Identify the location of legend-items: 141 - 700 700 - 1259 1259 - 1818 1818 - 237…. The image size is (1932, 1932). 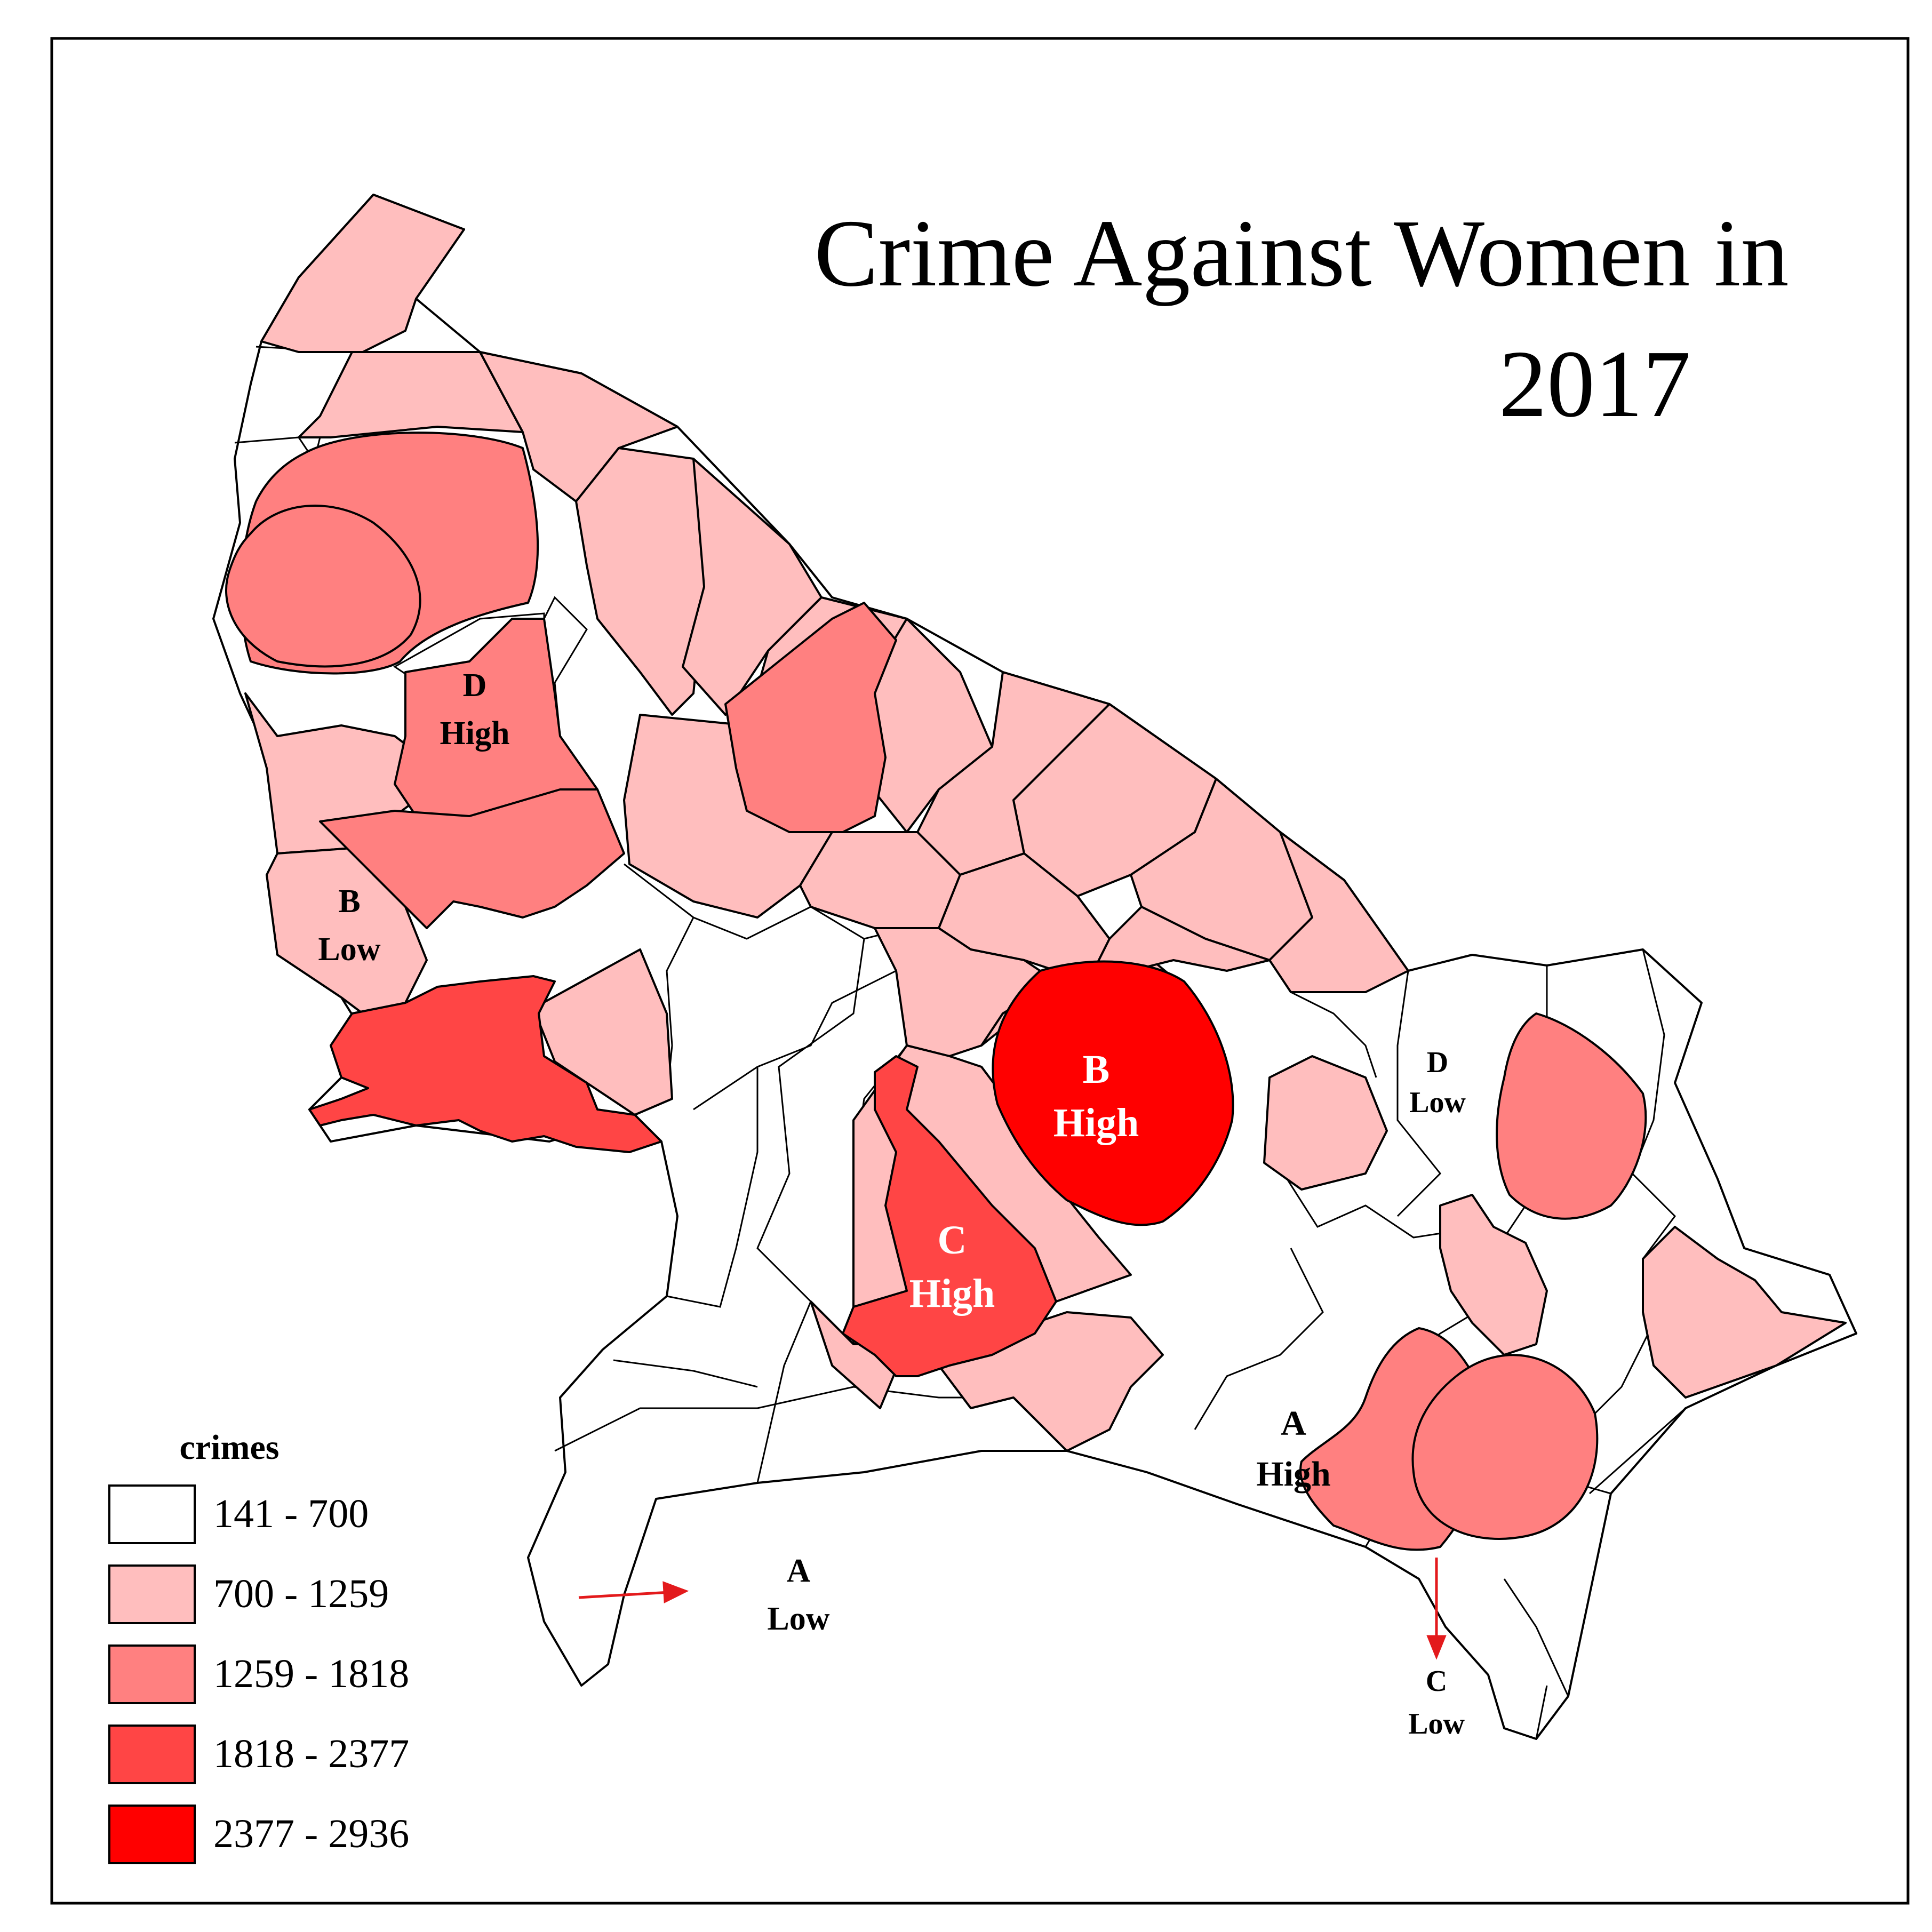
(258, 1674).